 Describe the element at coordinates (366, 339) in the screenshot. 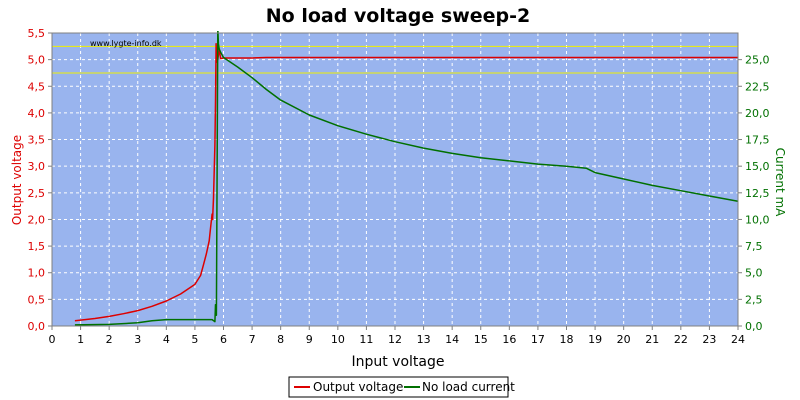

I see `x-tick-label: 11` at that location.